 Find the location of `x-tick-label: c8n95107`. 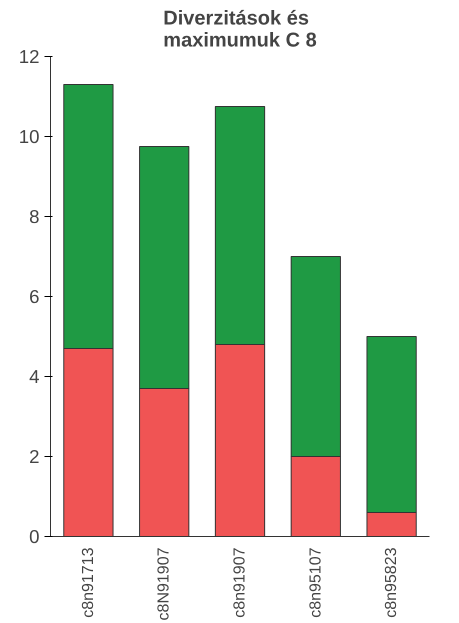

x-tick-label: c8n95107 is located at coordinates (315, 582).